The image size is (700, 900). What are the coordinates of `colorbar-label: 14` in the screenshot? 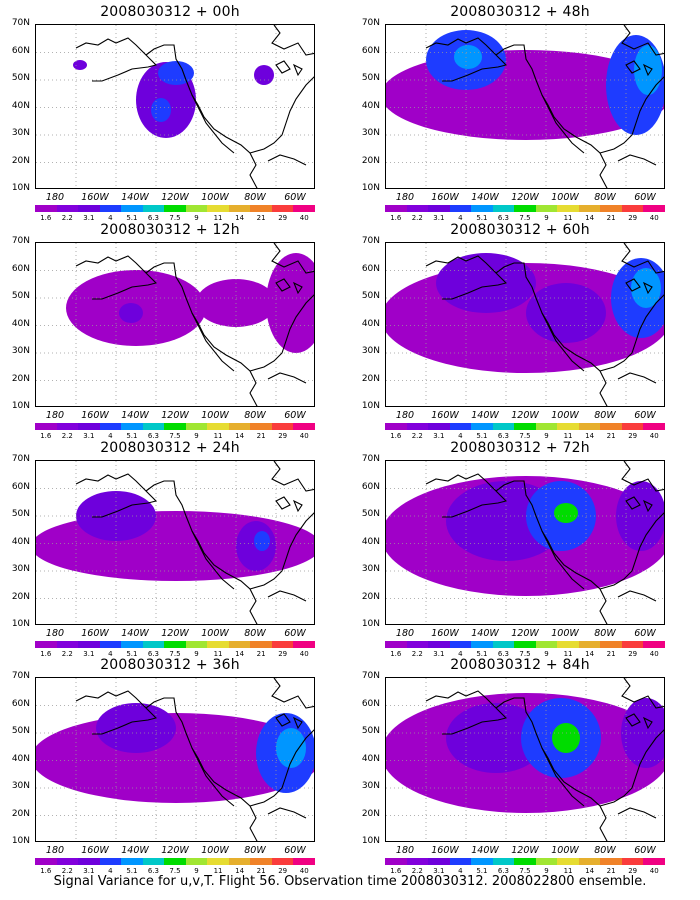 It's located at (240, 218).